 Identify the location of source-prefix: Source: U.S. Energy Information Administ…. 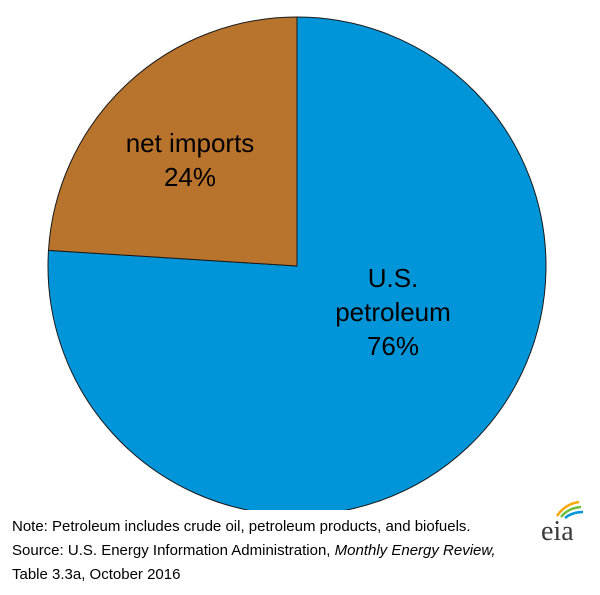
(173, 550).